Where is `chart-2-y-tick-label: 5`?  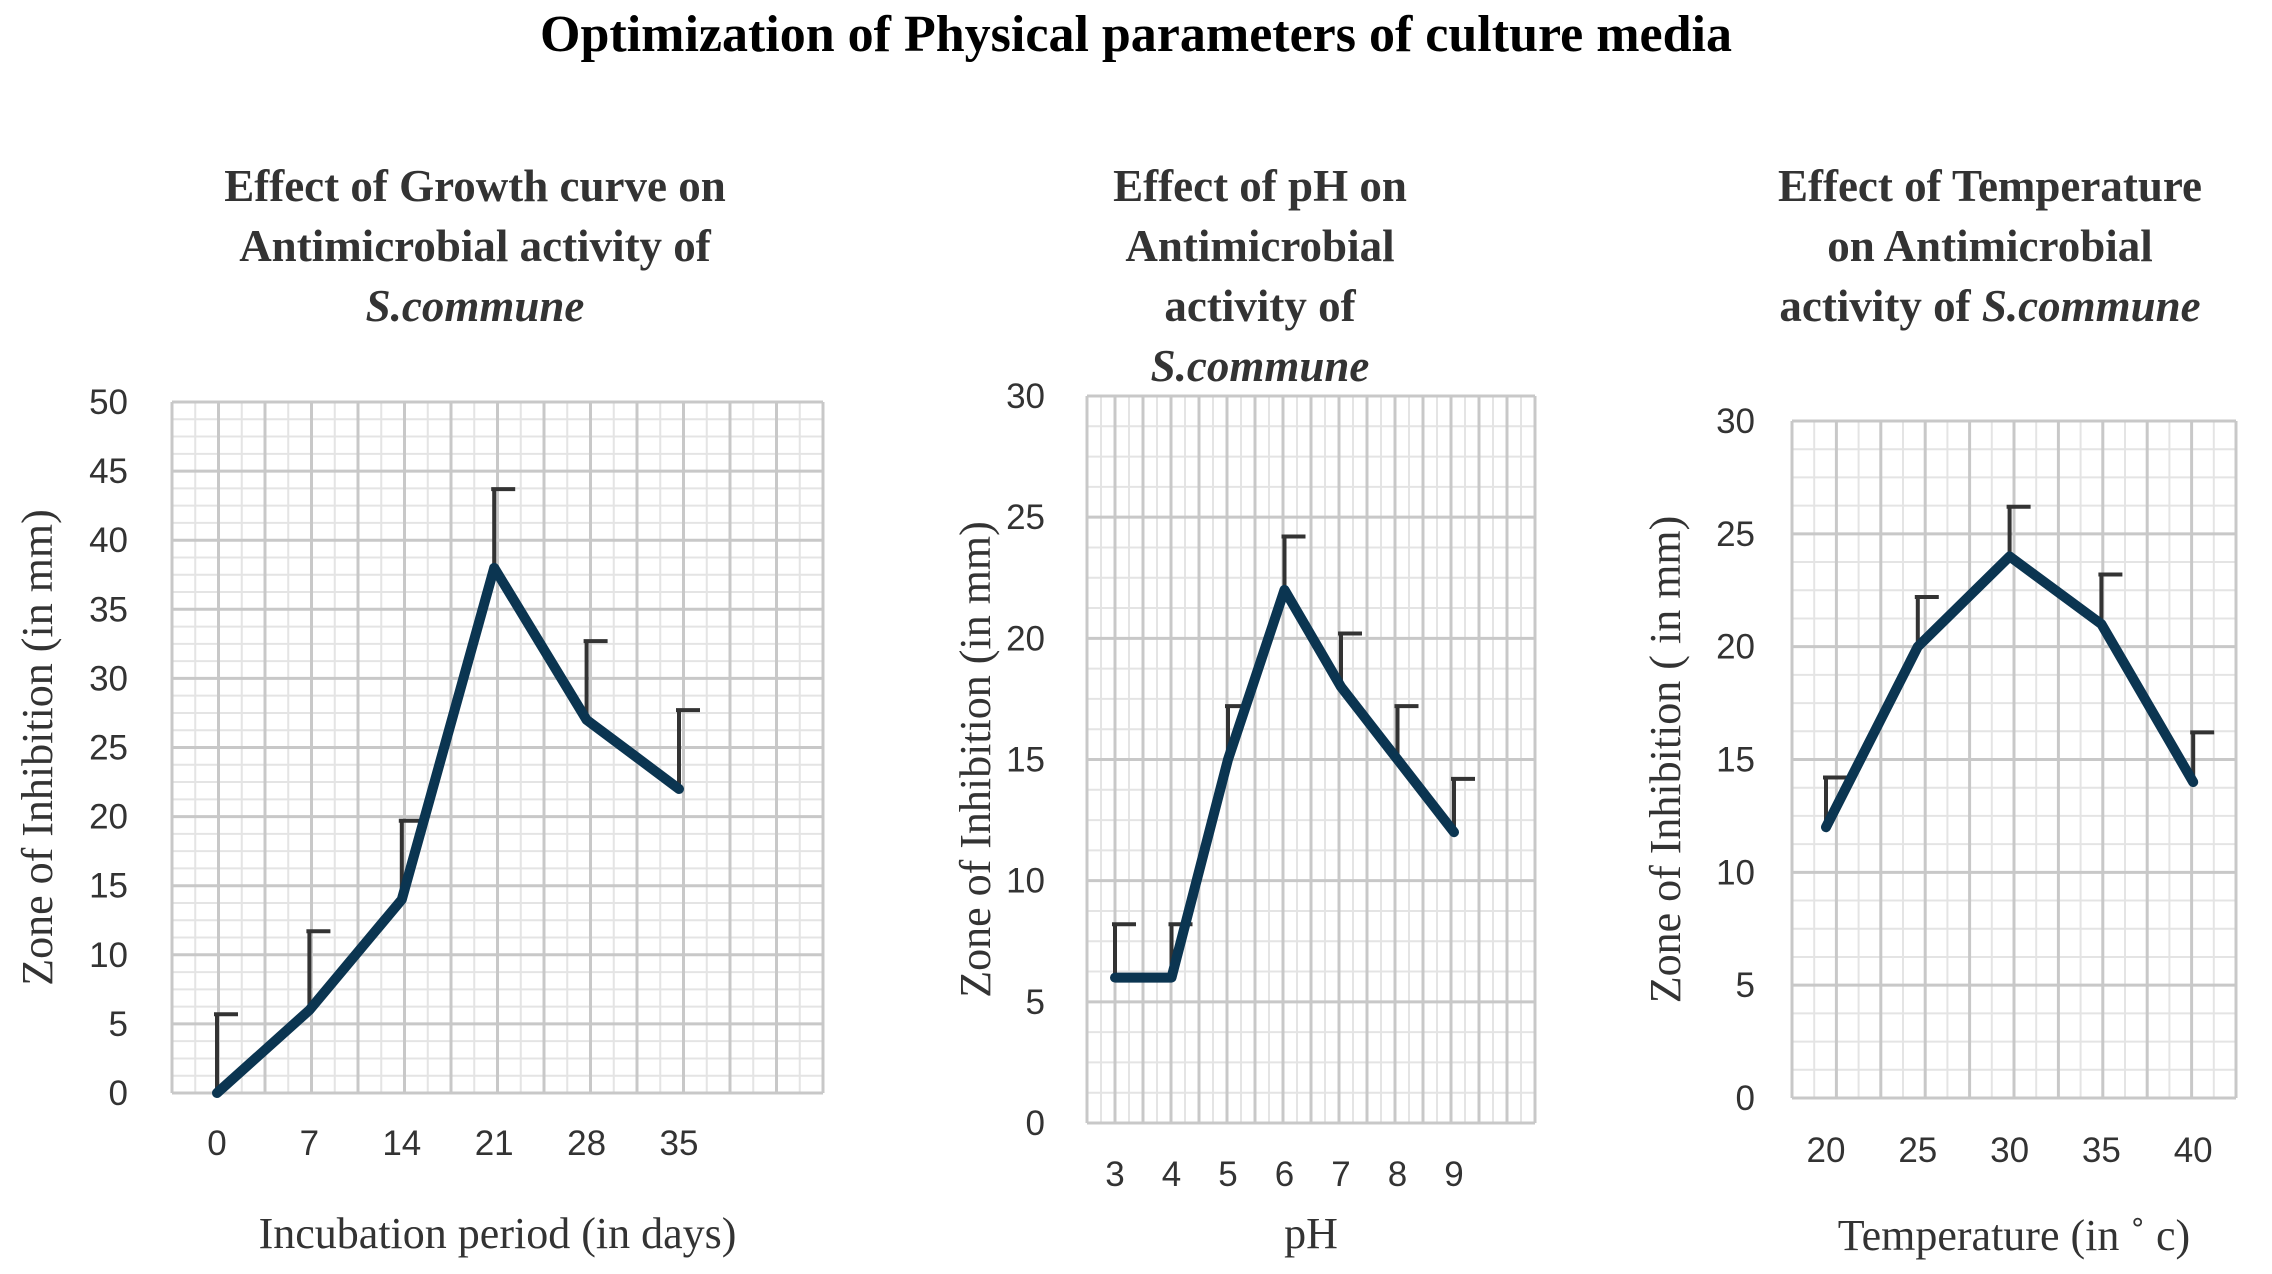
chart-2-y-tick-label: 5 is located at coordinates (1035, 1002).